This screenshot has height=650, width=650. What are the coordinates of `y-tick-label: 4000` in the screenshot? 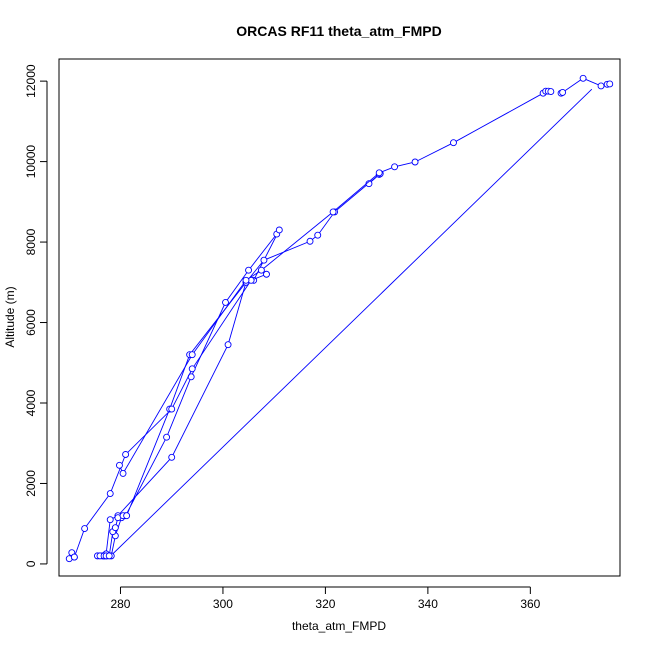 It's located at (31, 402).